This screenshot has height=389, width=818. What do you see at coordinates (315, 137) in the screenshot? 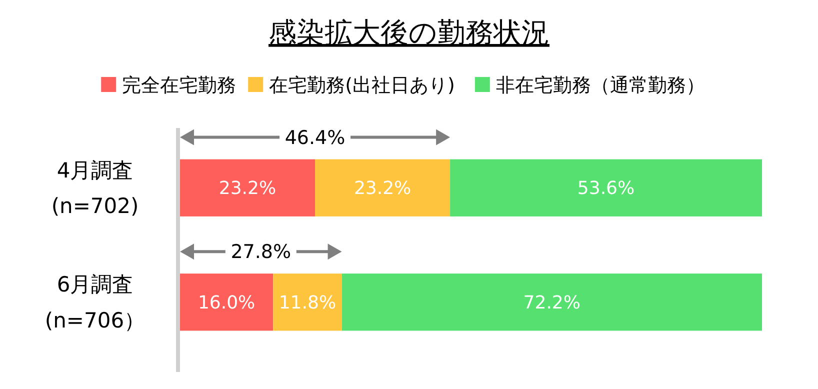
I see `annotation: 46.4%` at bounding box center [315, 137].